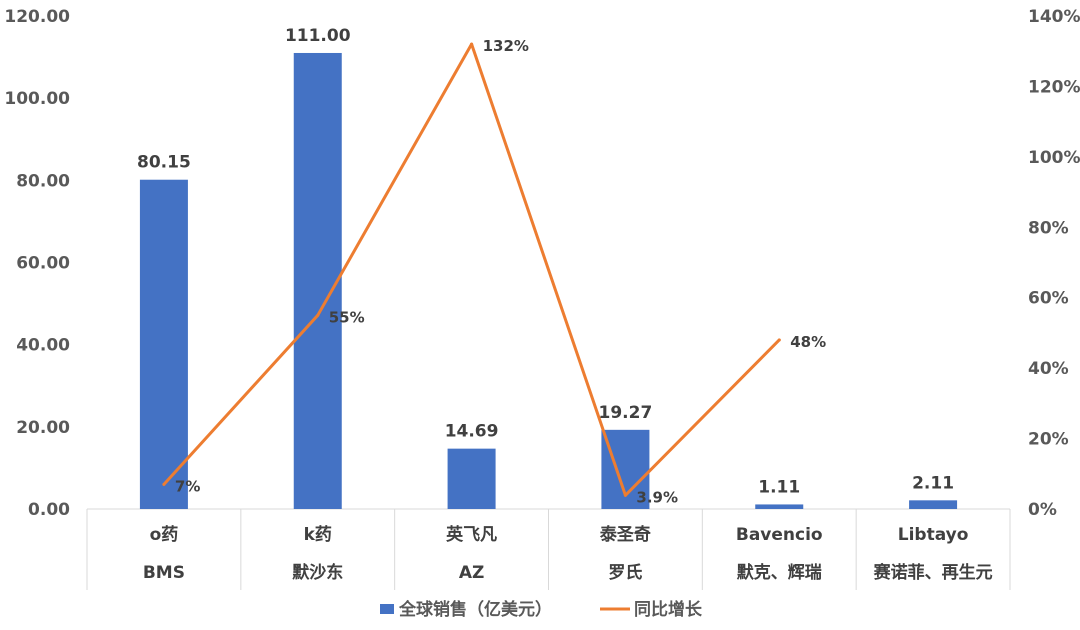 This screenshot has width=1080, height=630. Describe the element at coordinates (657, 497) in the screenshot. I see `line-data-label: 3.9%` at that location.